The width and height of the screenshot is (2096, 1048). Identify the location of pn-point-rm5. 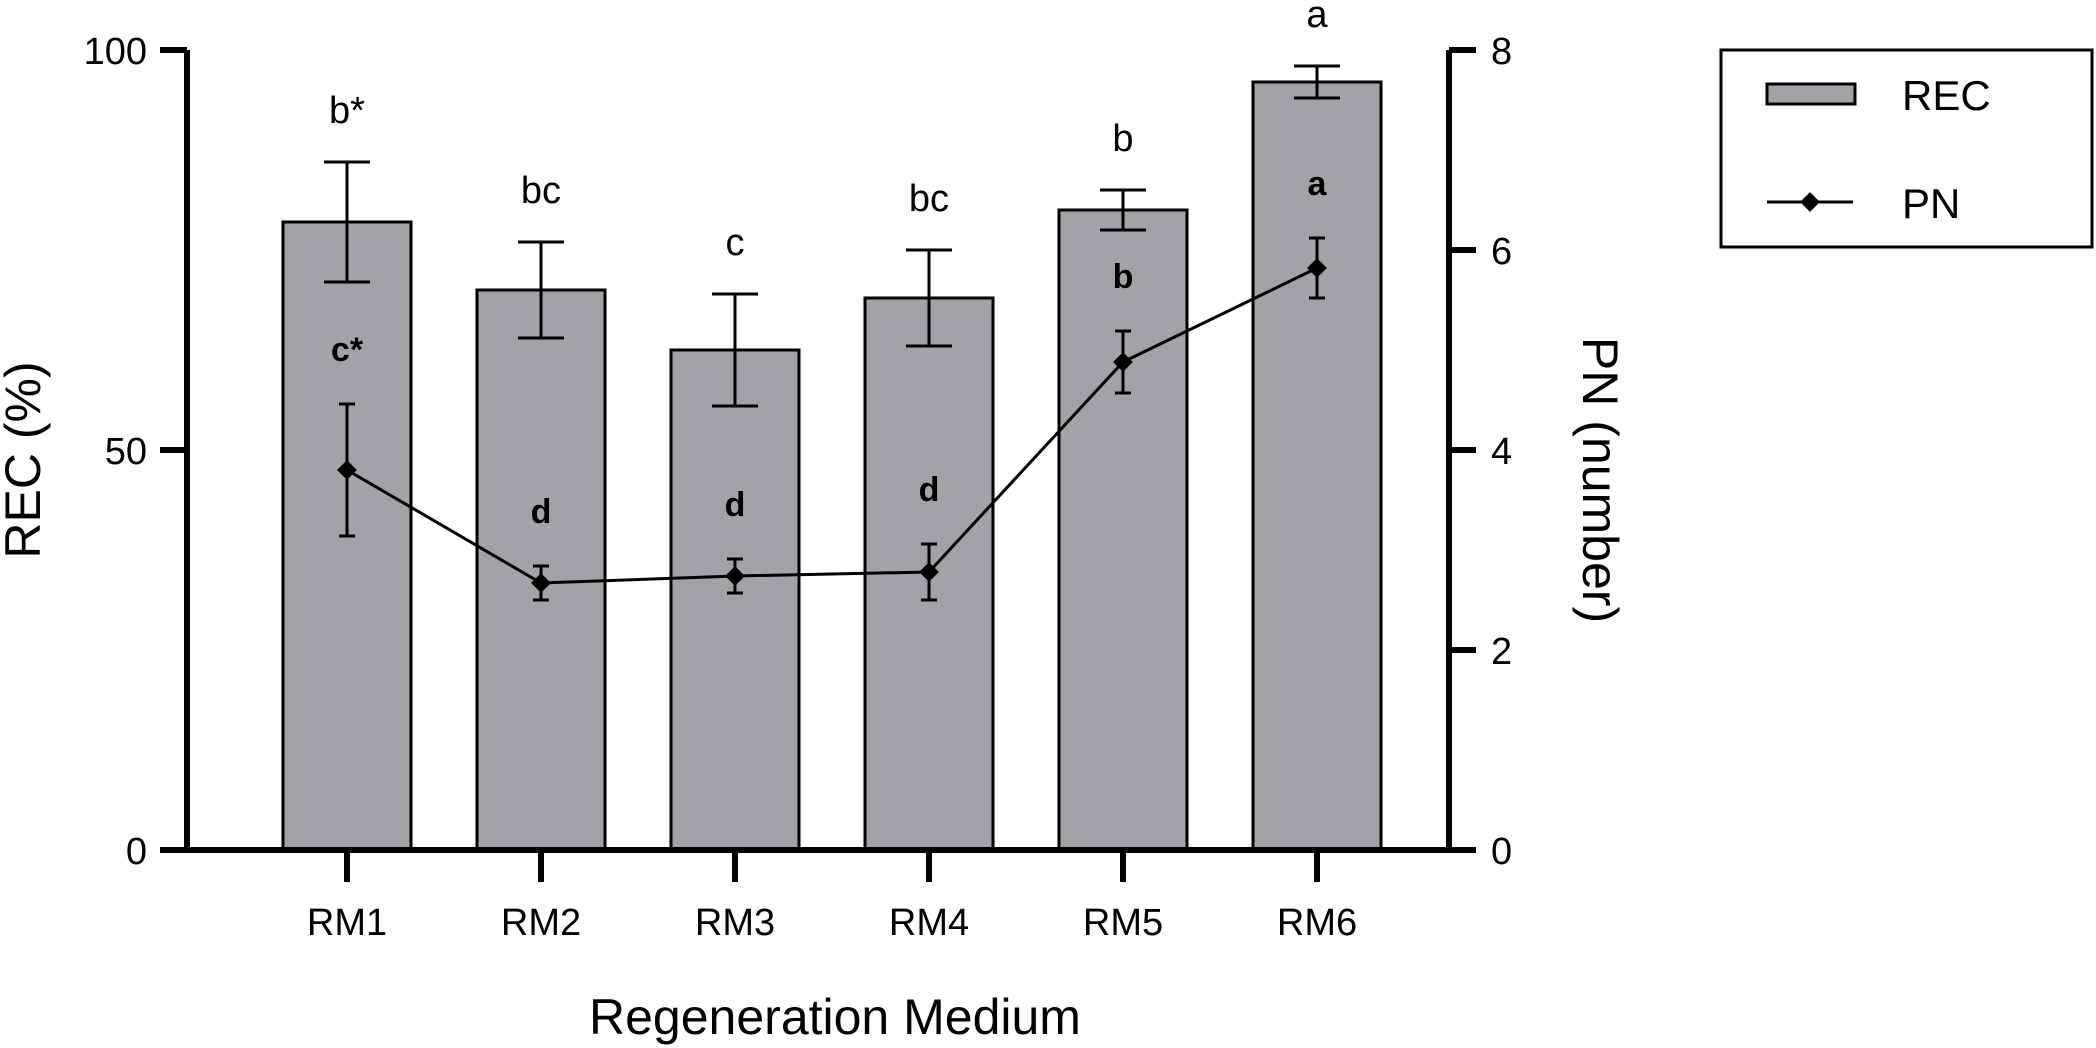
(1123, 362).